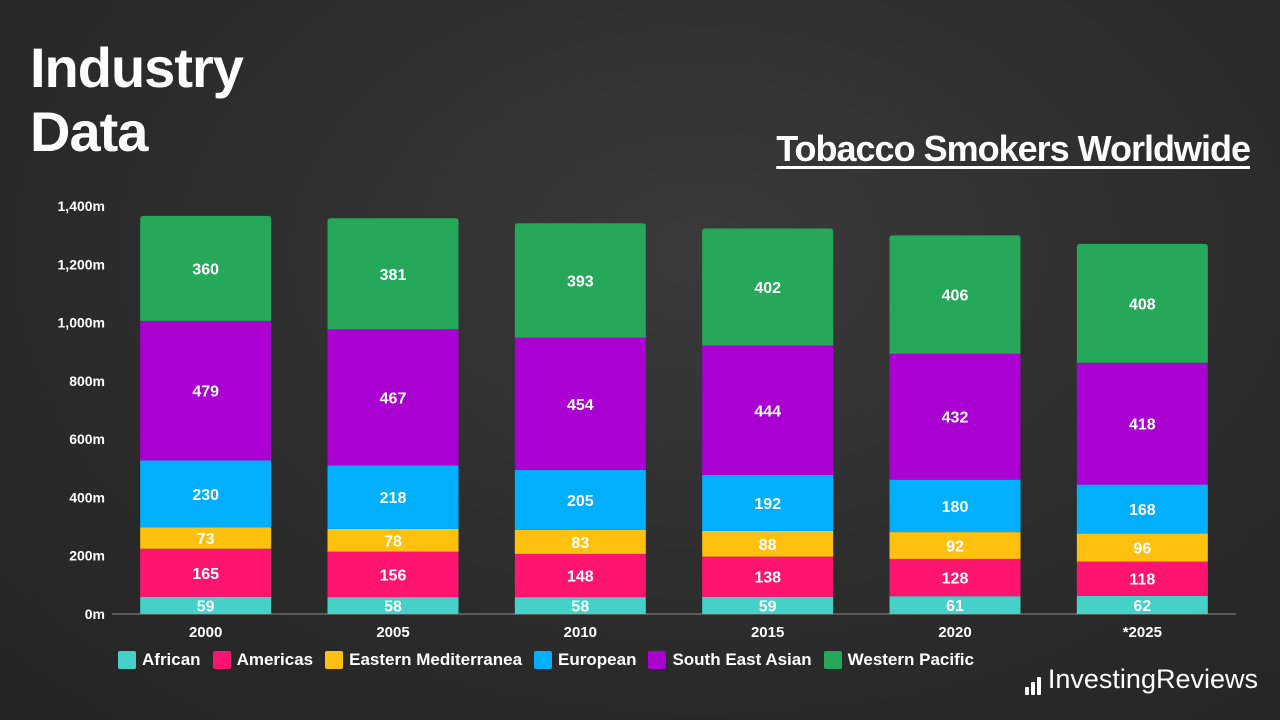  Describe the element at coordinates (1033, 685) in the screenshot. I see `brand-bars-icon` at that location.